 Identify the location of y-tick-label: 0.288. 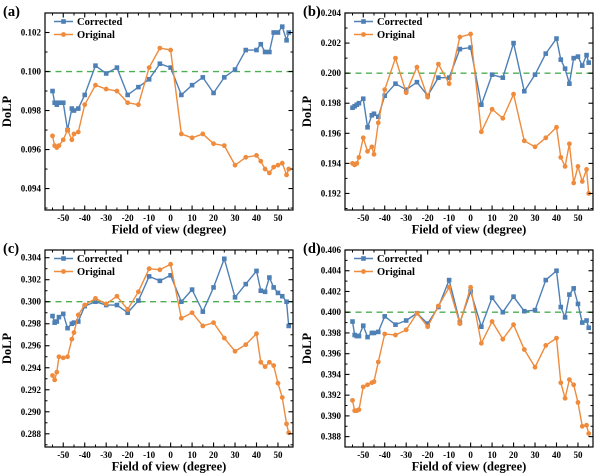
(31, 434).